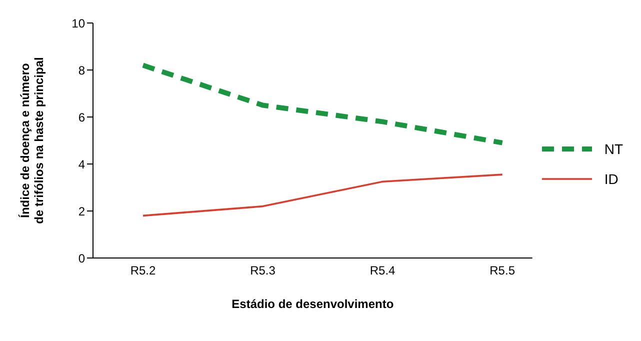  What do you see at coordinates (82, 70) in the screenshot?
I see `y-tick-label: 8` at bounding box center [82, 70].